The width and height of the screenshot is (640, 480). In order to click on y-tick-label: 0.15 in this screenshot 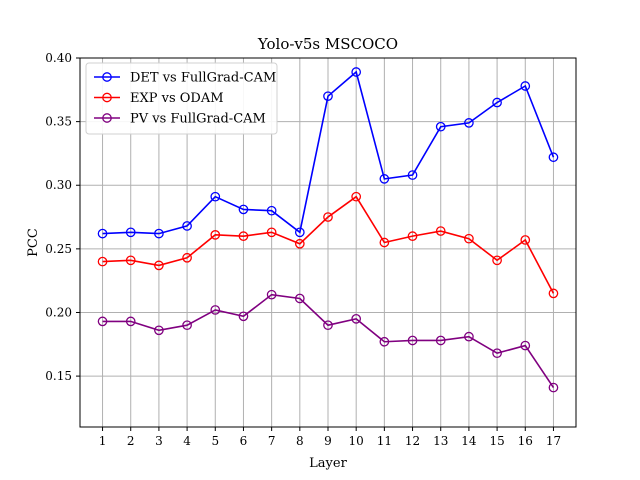, I will do `click(58, 376)`.